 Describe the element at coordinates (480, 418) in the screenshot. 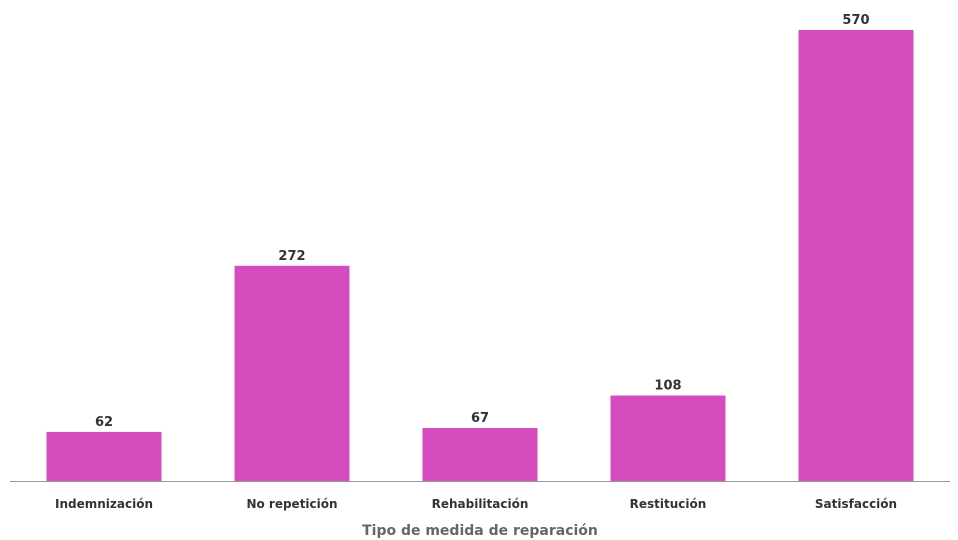

I see `data-label-2: 67` at that location.